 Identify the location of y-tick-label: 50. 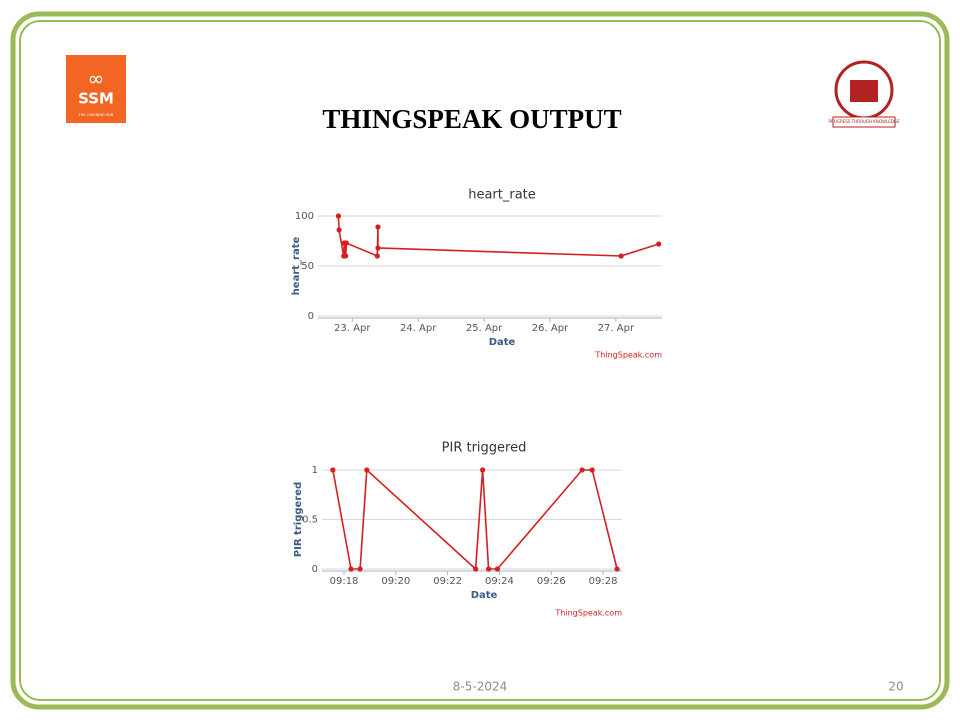
(307, 266).